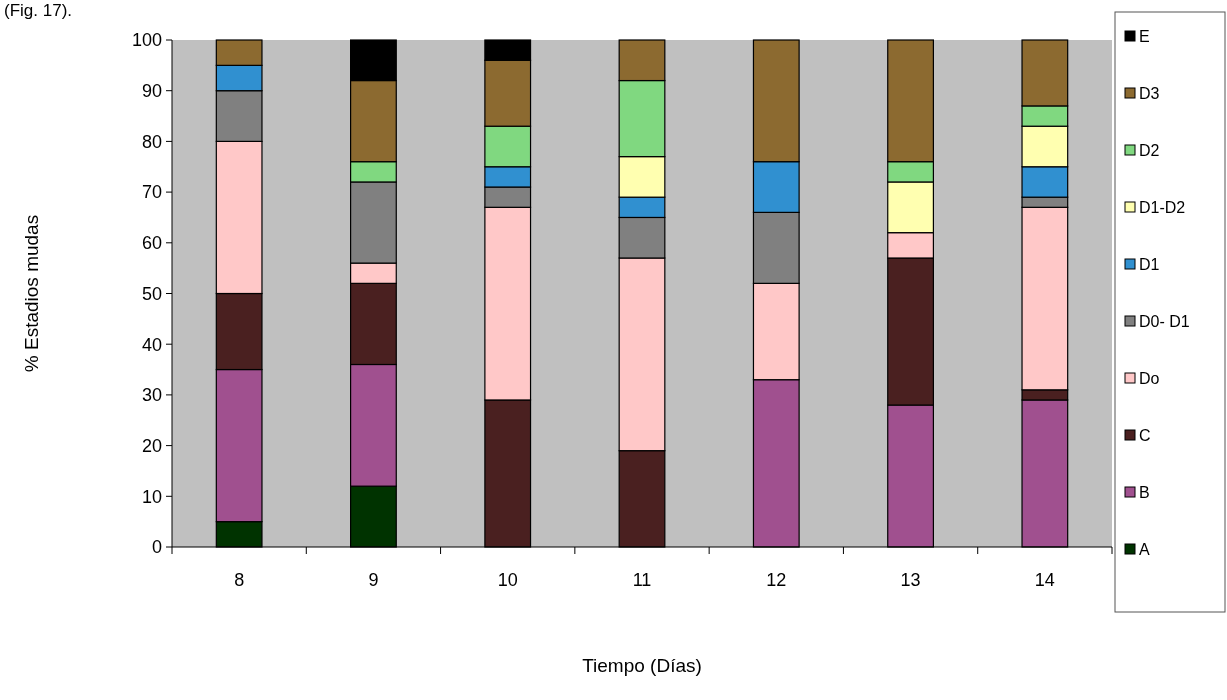  I want to click on y-tick-label: 100, so click(146, 40).